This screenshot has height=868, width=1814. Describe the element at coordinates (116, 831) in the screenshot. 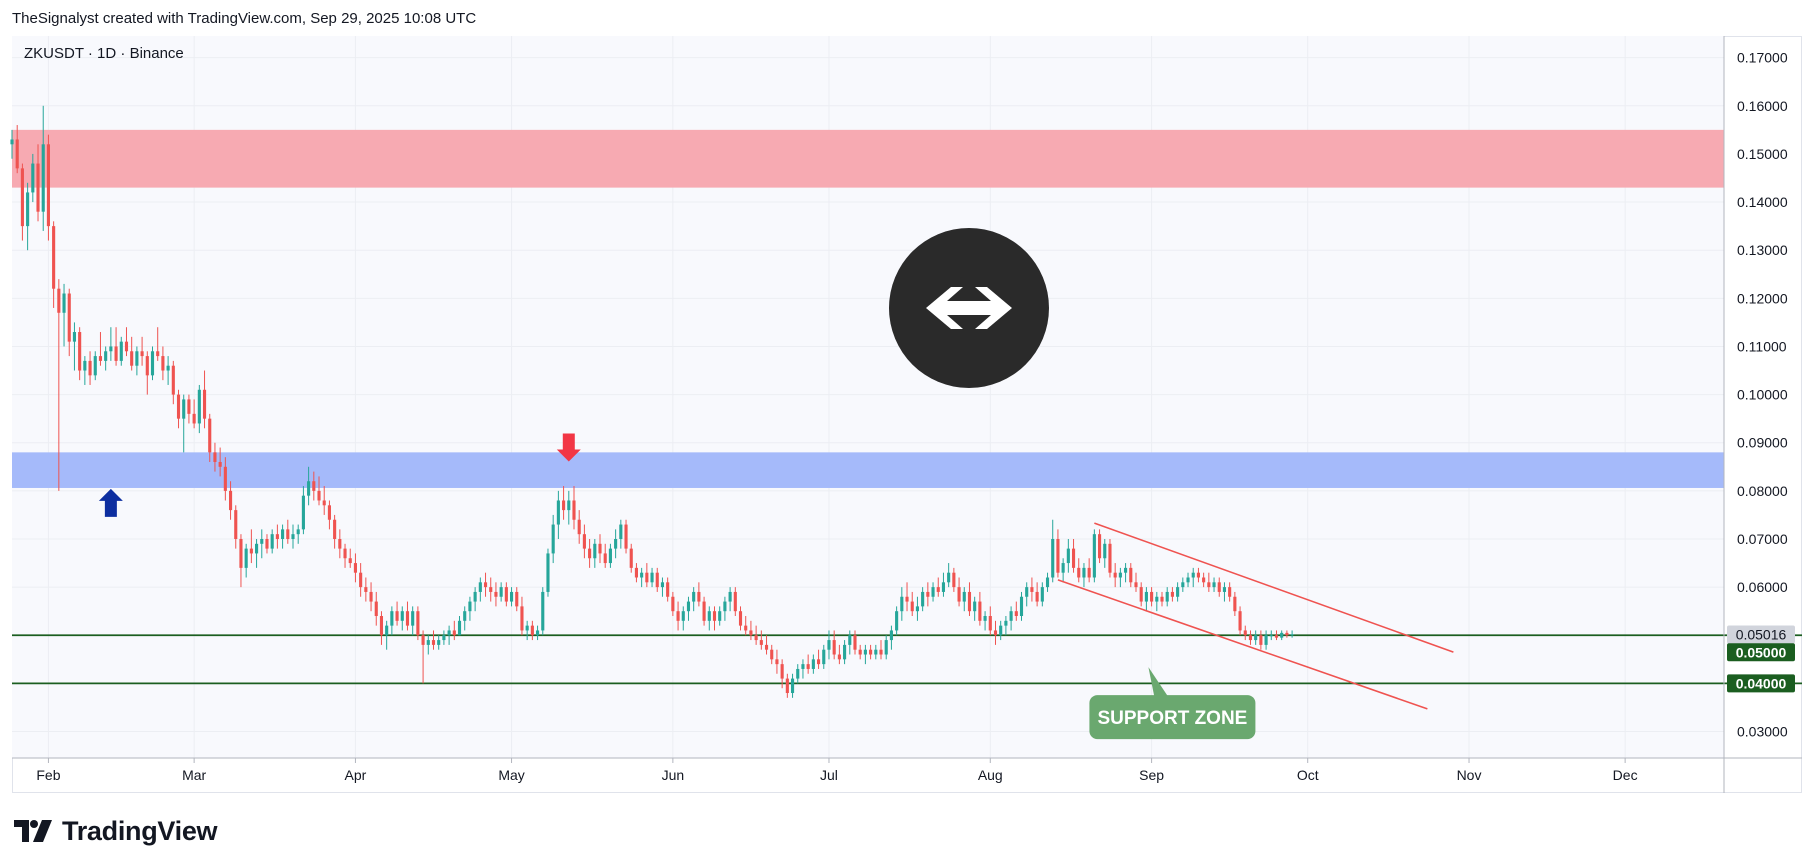

I see `tradingview-logo: TradingView` at that location.